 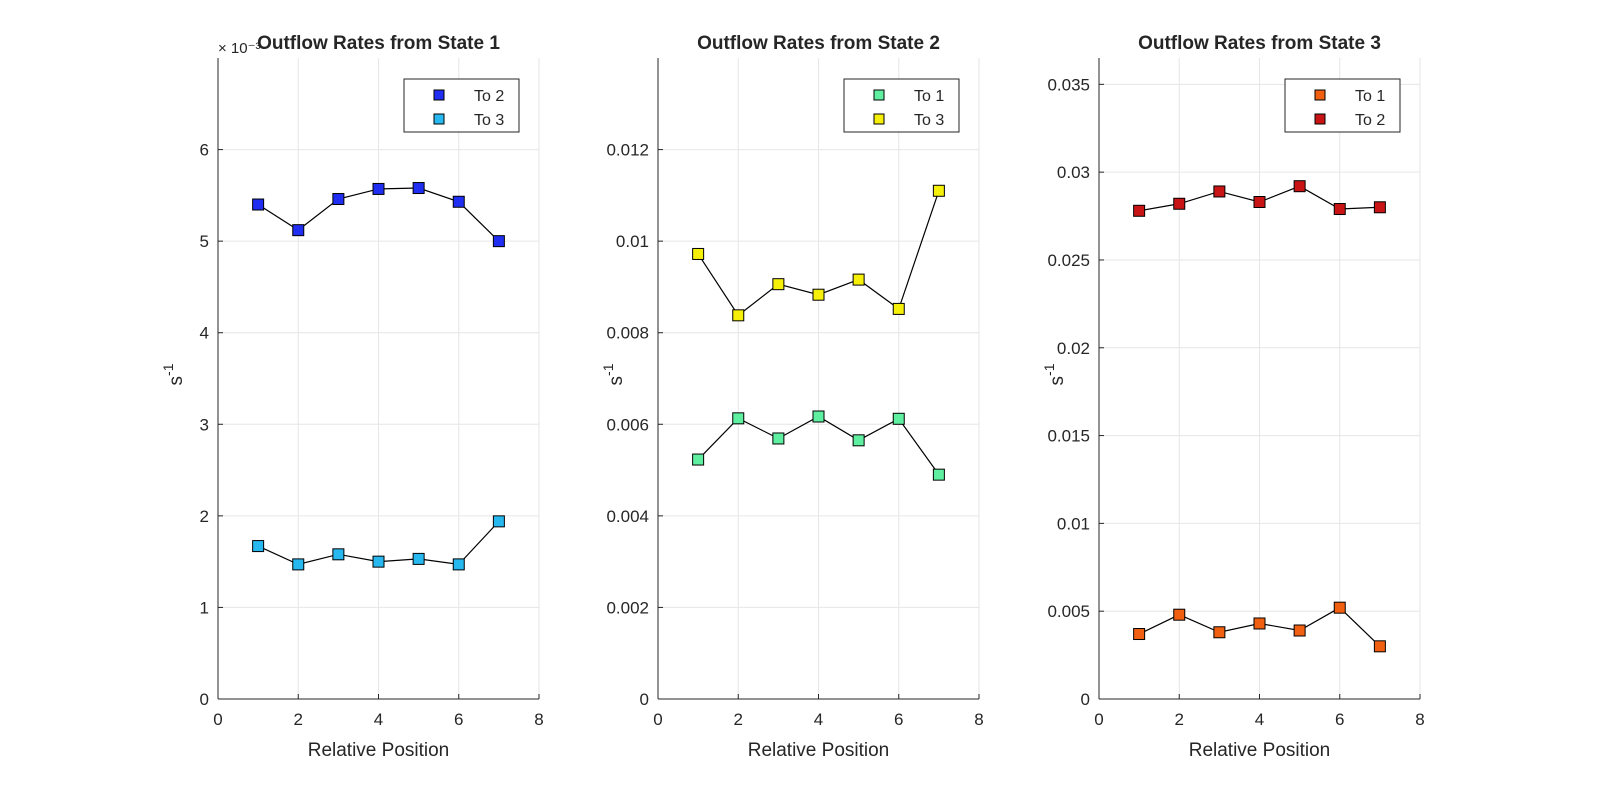 I want to click on y-tick-label: 2, so click(x=204, y=516).